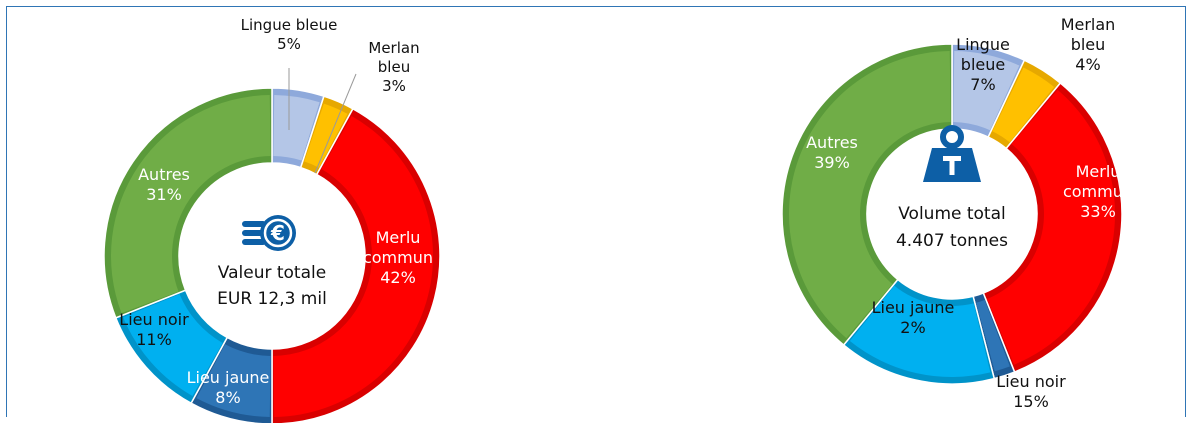 The image size is (1194, 423). What do you see at coordinates (832, 152) in the screenshot?
I see `label-autres: Autres 39%` at bounding box center [832, 152].